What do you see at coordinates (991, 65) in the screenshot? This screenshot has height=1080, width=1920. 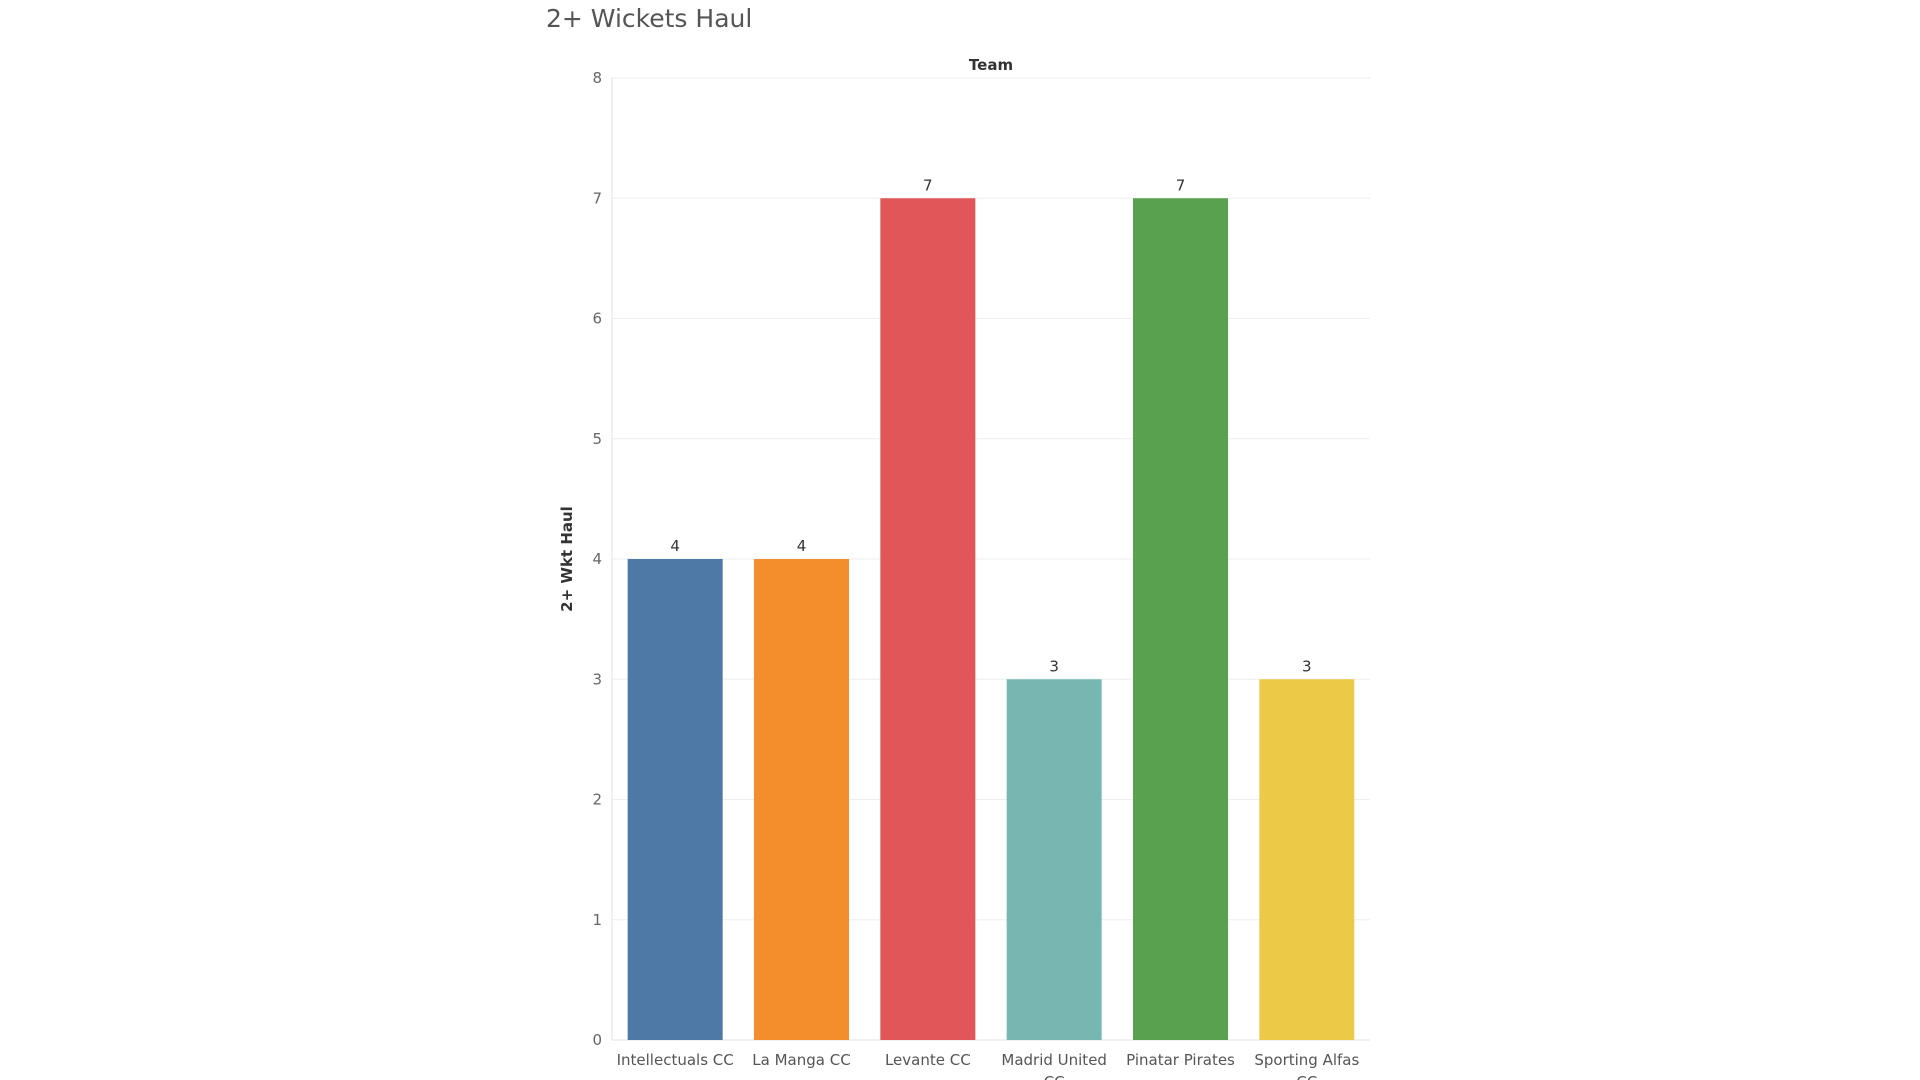 I see `column-header: Team` at bounding box center [991, 65].